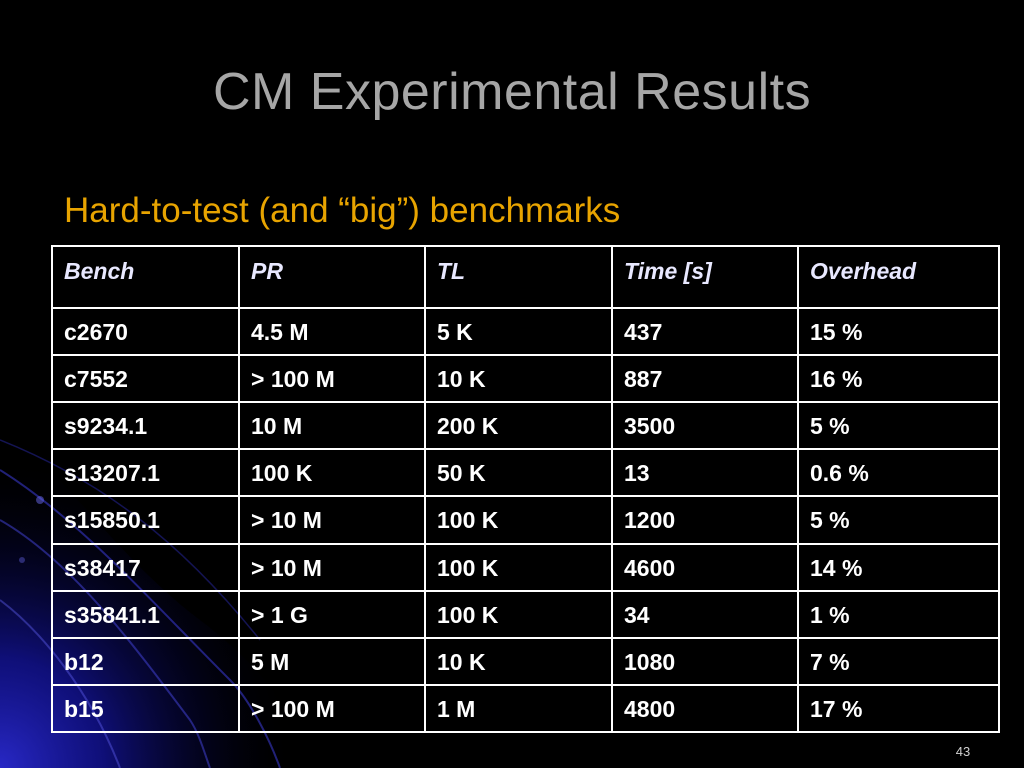 The image size is (1024, 768). What do you see at coordinates (705, 708) in the screenshot?
I see `cell-time: 4800` at bounding box center [705, 708].